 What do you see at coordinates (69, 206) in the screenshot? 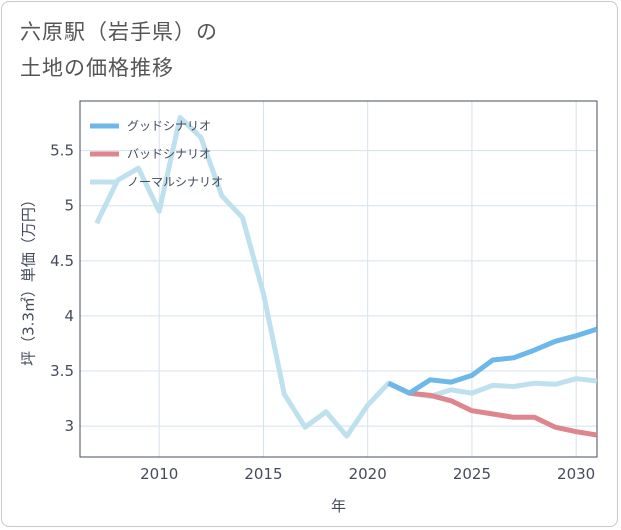
I see `y-tick-label: 5` at bounding box center [69, 206].